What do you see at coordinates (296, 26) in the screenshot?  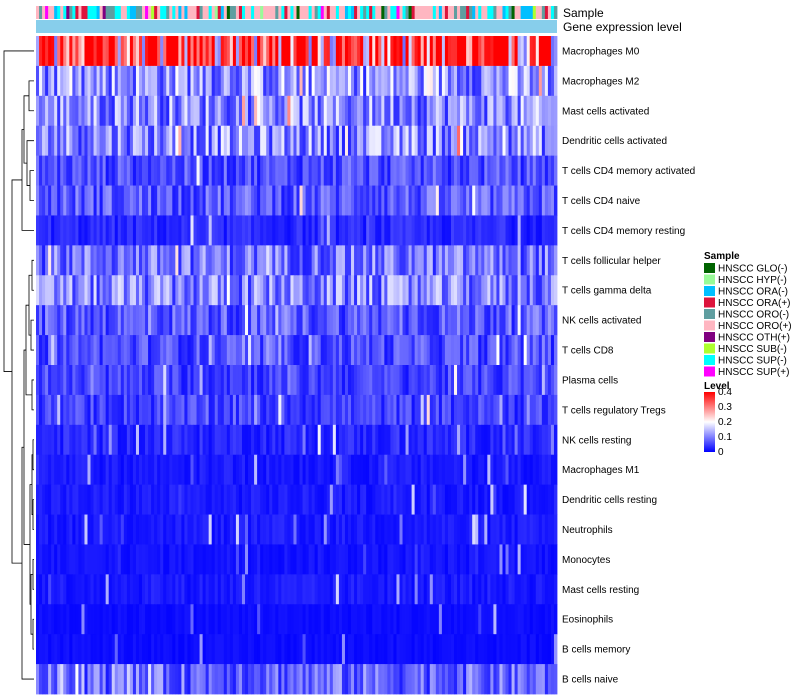 I see `gene-expression-bar` at bounding box center [296, 26].